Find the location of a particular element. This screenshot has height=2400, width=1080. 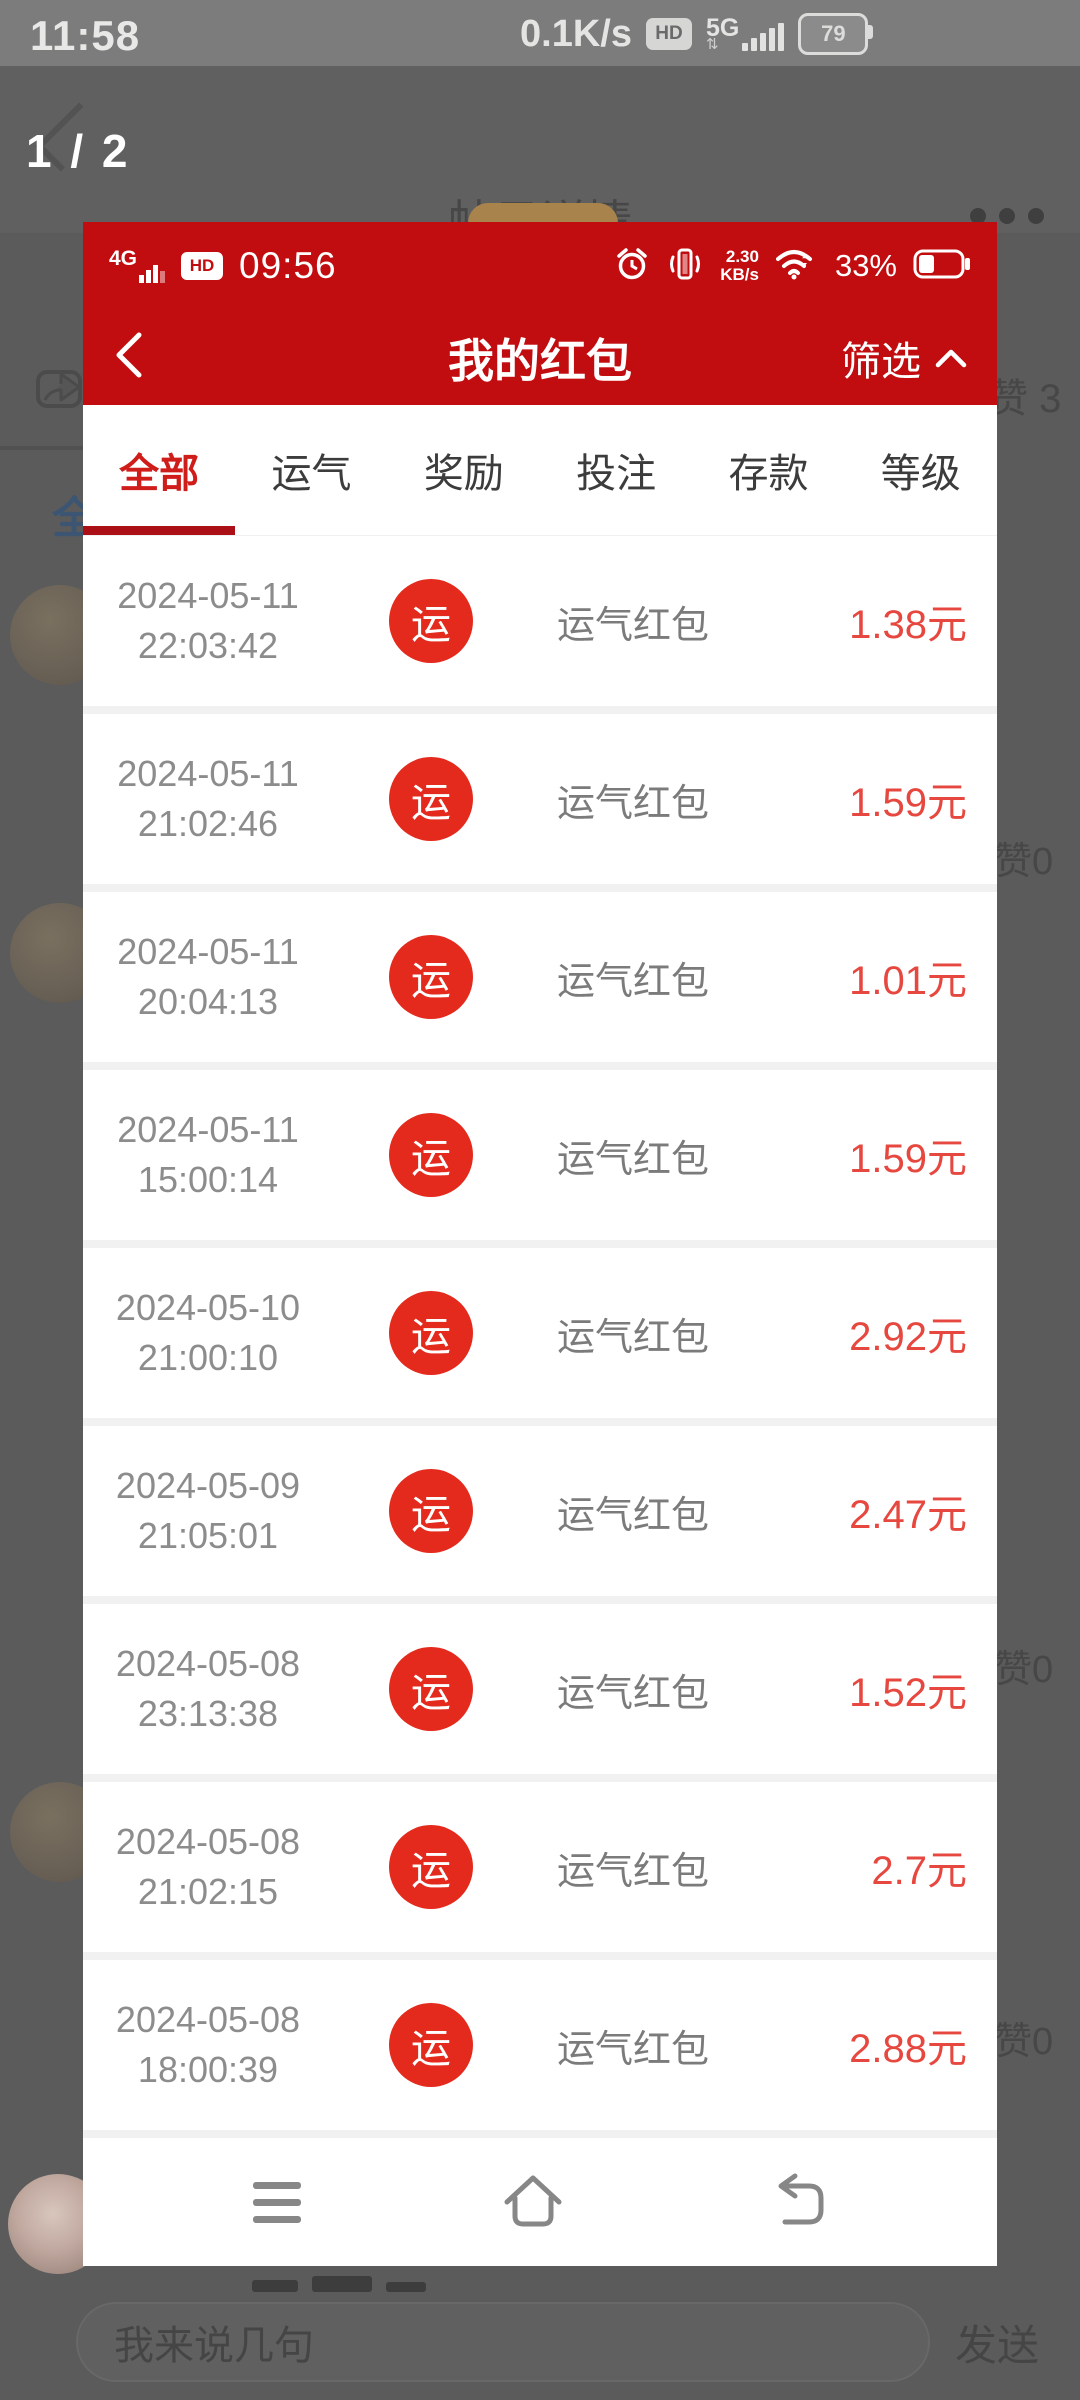

red-packet-row: 2024-05-11 22:03:42 运 运气红包 1.38元 is located at coordinates (540, 625).